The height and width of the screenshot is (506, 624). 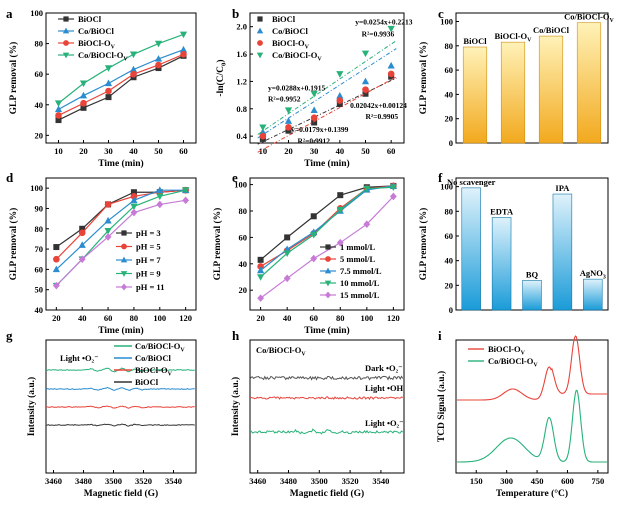 What do you see at coordinates (391, 151) in the screenshot?
I see `x-tick-label-b: 60` at bounding box center [391, 151].